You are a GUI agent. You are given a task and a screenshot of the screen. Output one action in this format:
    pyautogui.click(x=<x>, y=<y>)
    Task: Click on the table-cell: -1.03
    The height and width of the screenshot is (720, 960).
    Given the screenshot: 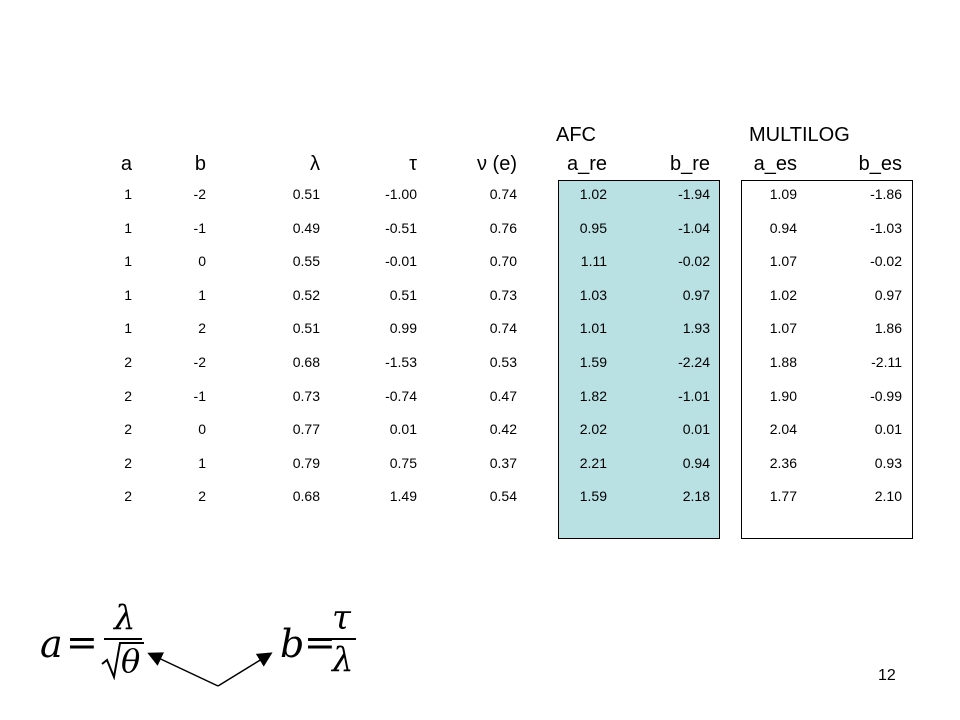 What is the action you would take?
    pyautogui.click(x=886, y=227)
    